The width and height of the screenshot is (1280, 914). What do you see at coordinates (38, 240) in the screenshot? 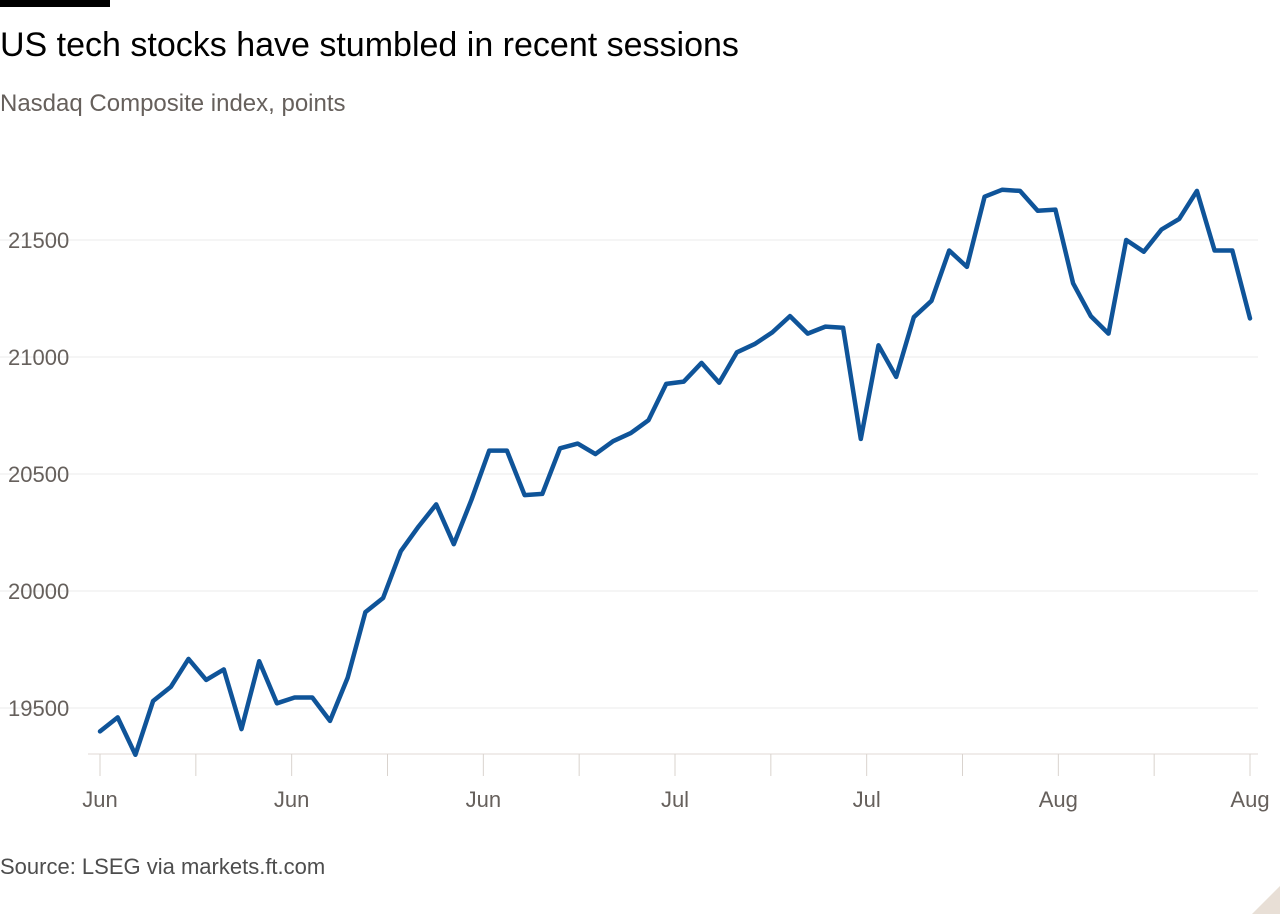
I see `y-tick-label: 21500` at bounding box center [38, 240].